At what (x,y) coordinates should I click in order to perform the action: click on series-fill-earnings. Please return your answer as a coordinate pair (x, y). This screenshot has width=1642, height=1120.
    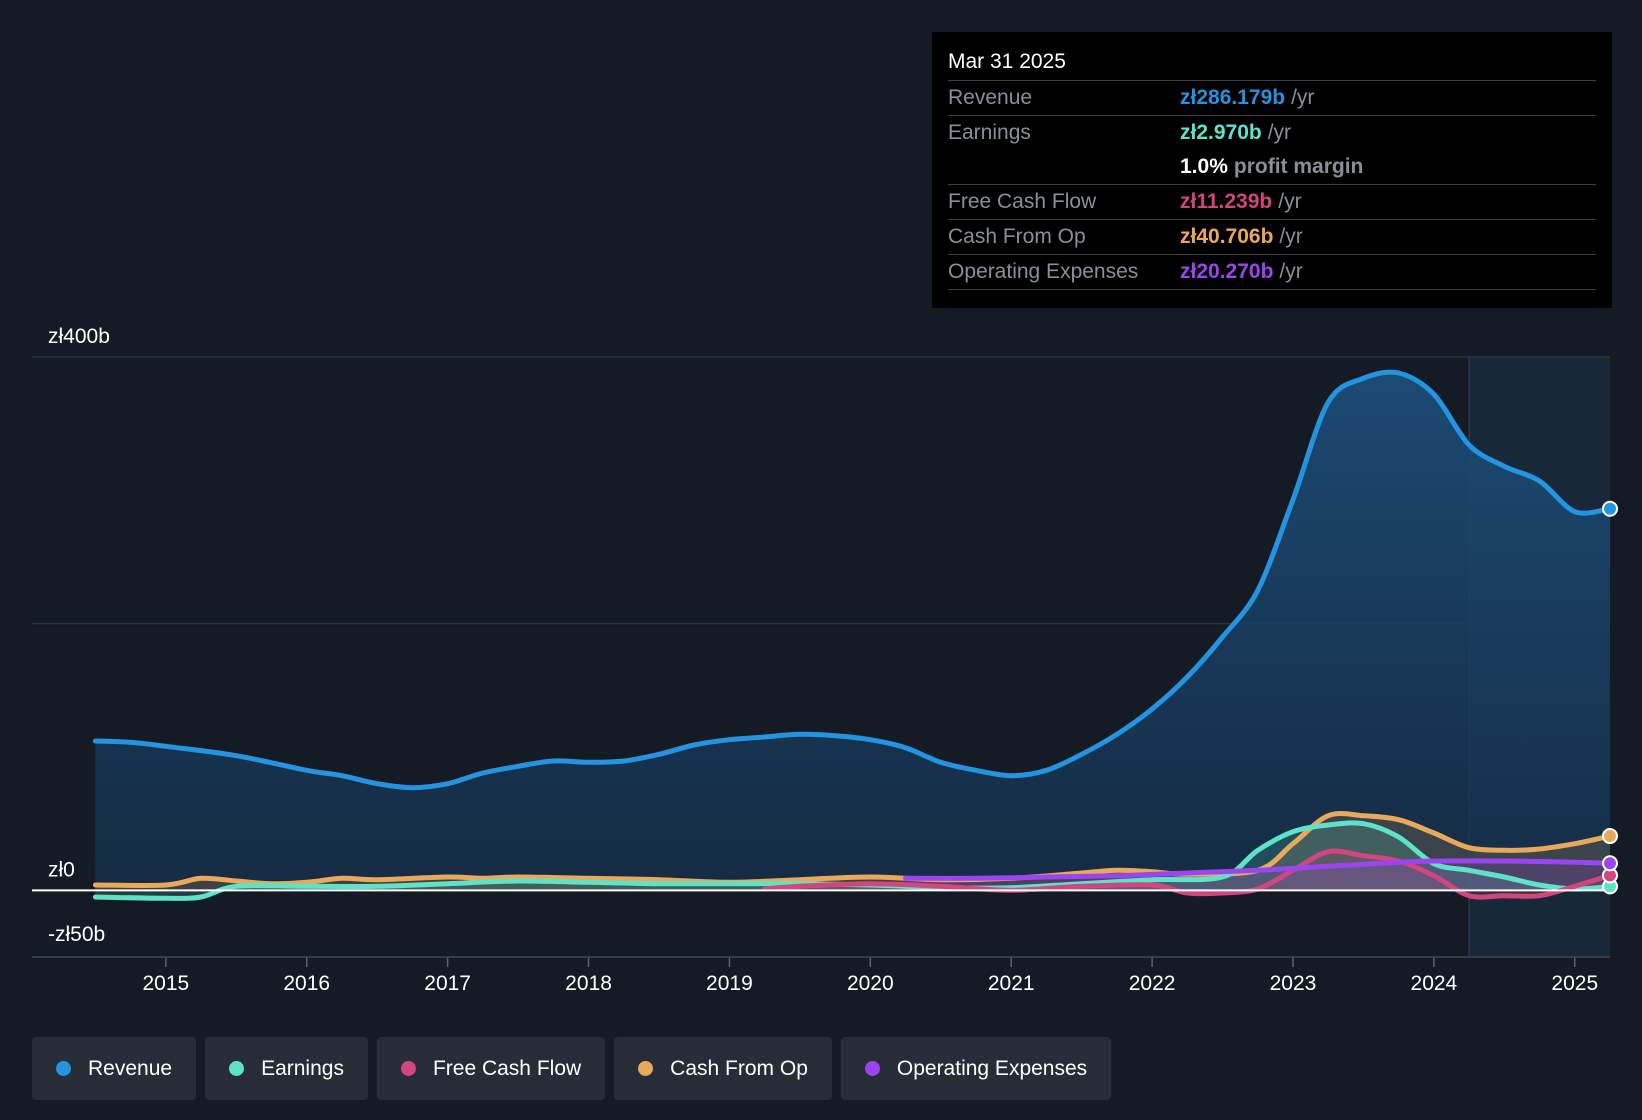
    Looking at the image, I should click on (852, 860).